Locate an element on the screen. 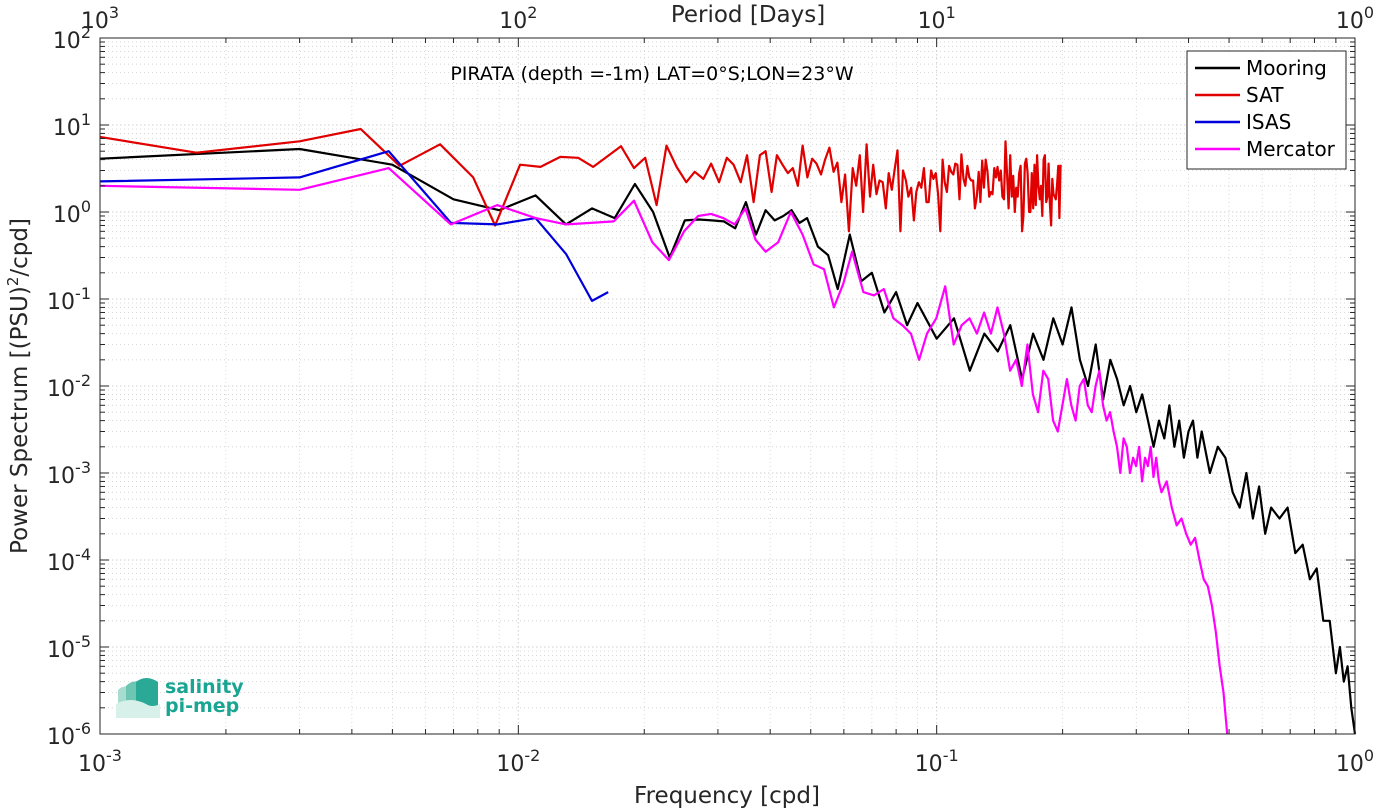  logo-text-pi-mep: pi-mep is located at coordinates (202, 706).